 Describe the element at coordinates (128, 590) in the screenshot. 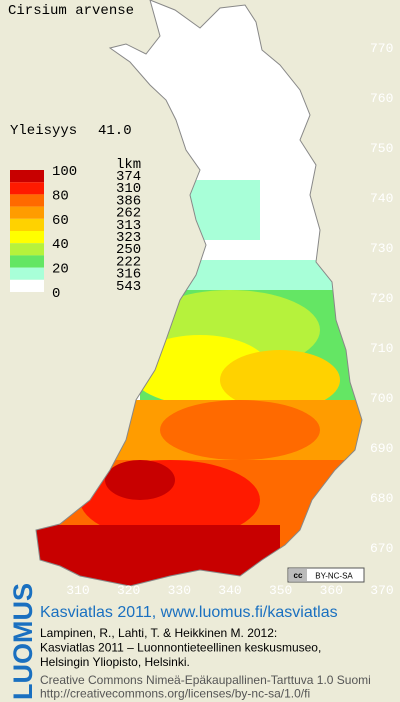

I see `easting-tick: 320` at that location.